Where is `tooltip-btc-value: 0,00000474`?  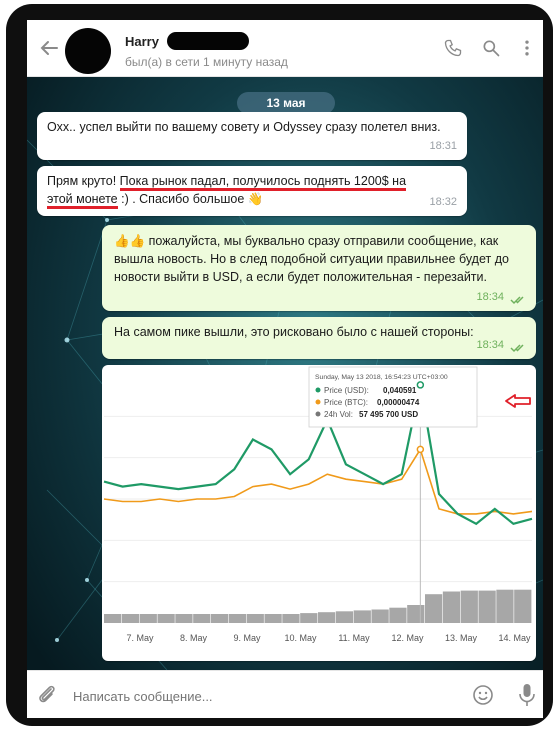 tooltip-btc-value: 0,00000474 is located at coordinates (398, 402).